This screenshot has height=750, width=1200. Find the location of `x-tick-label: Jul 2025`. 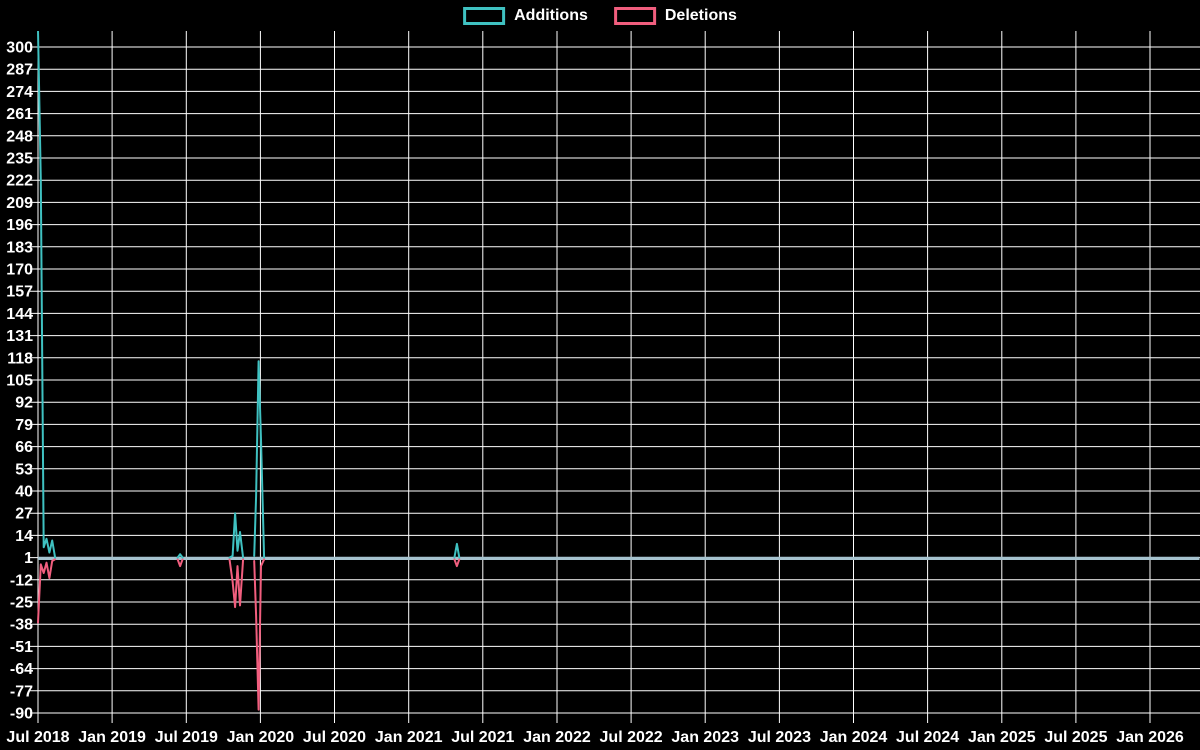

x-tick-label: Jul 2025 is located at coordinates (1075, 737).